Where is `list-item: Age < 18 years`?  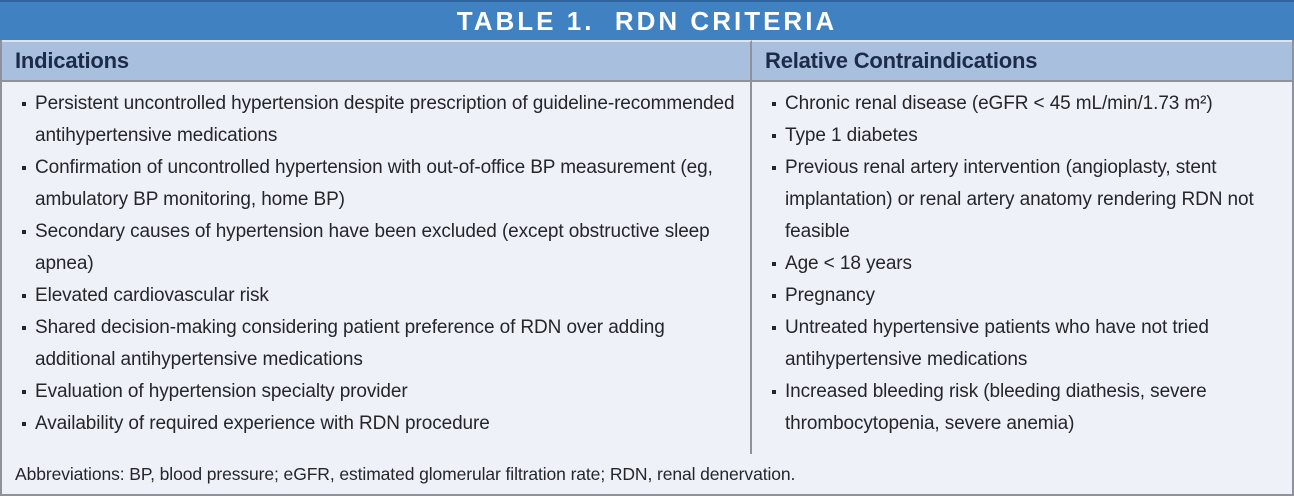 list-item: Age < 18 years is located at coordinates (1027, 264).